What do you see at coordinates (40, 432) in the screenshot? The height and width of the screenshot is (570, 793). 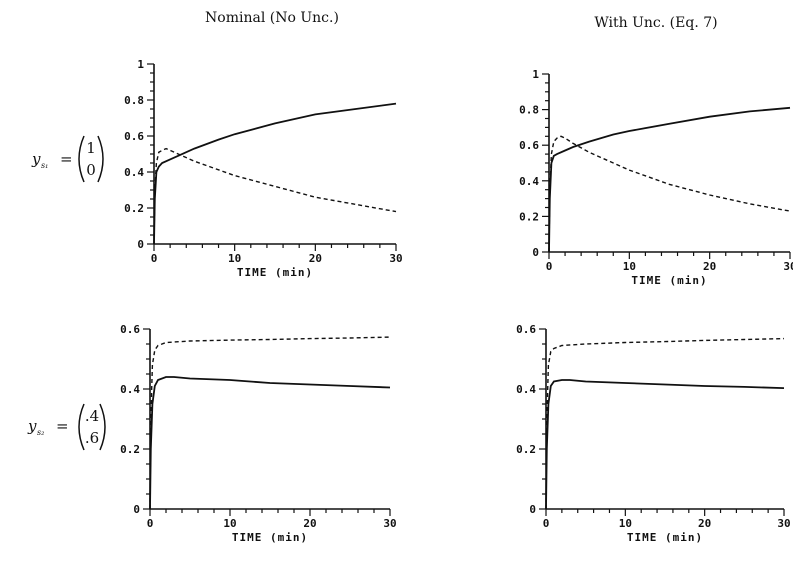 I see `row-label-ys2-sub: s₂` at bounding box center [40, 432].